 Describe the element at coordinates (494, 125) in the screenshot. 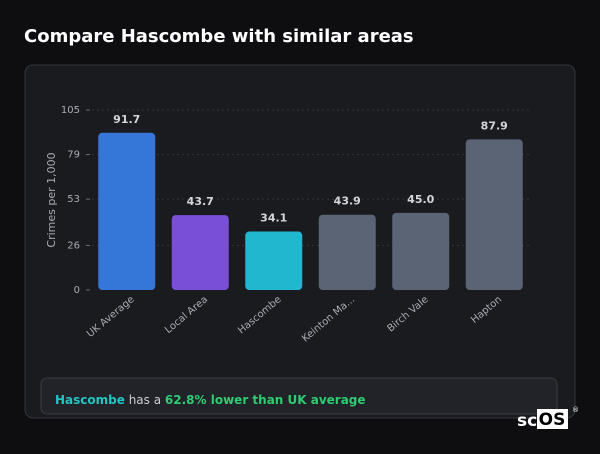

I see `value-label: 87.9` at that location.